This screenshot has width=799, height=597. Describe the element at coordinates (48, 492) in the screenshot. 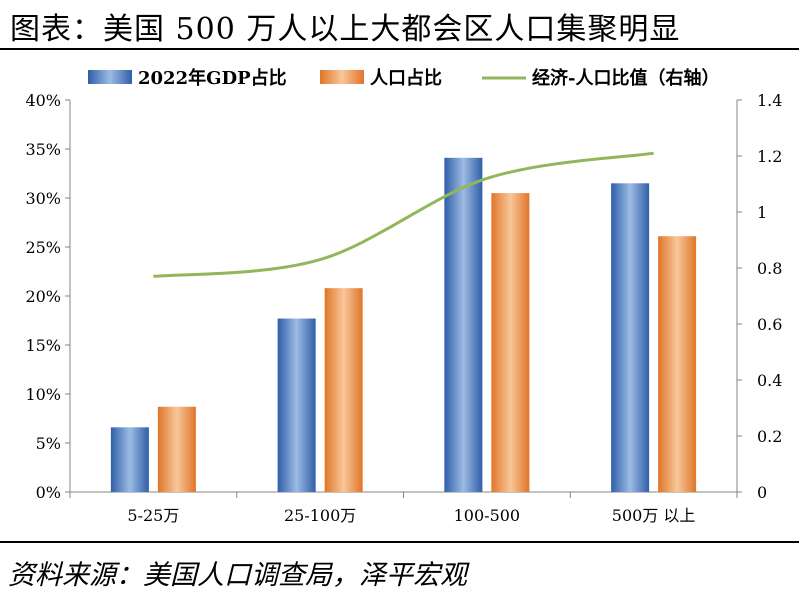

I see `y-tick-label-left: 0%` at that location.